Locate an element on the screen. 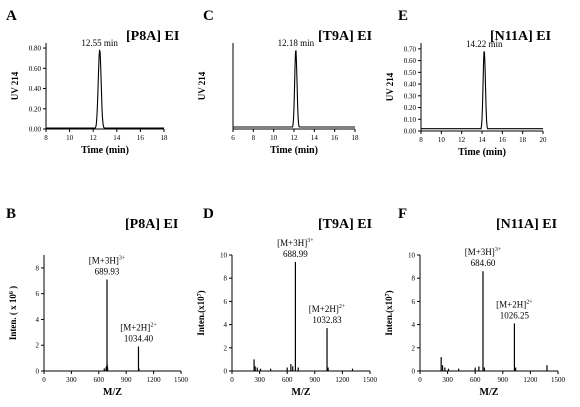  x-tick-label-c-2: 10 is located at coordinates (274, 138).